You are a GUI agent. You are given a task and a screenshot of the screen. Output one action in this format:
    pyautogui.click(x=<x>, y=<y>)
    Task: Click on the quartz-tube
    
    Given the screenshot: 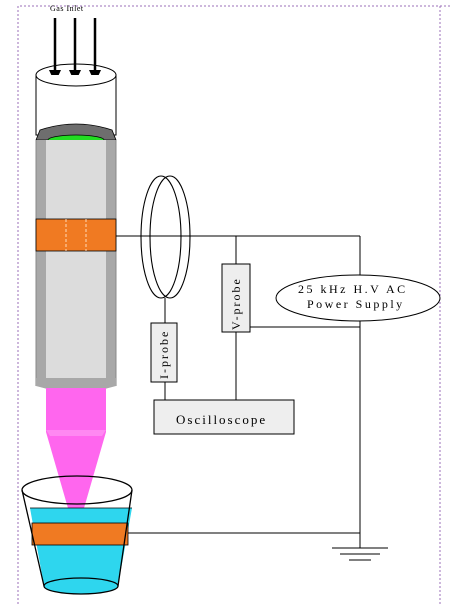 What is the action you would take?
    pyautogui.click(x=76, y=263)
    